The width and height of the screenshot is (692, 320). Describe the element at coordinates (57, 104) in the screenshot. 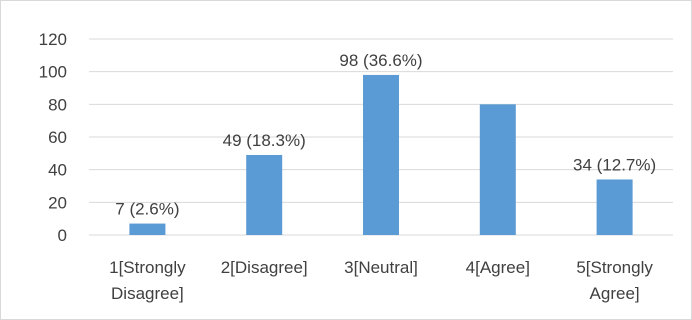

I see `y-tick-label: 80` at that location.